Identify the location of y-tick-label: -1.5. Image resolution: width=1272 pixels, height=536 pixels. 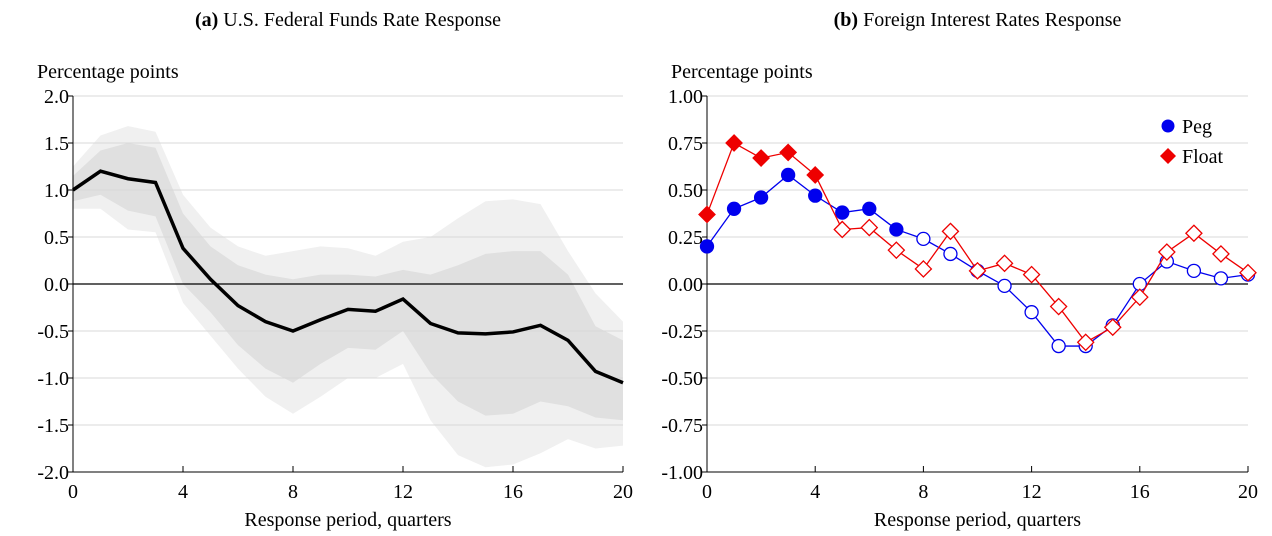
(53, 426).